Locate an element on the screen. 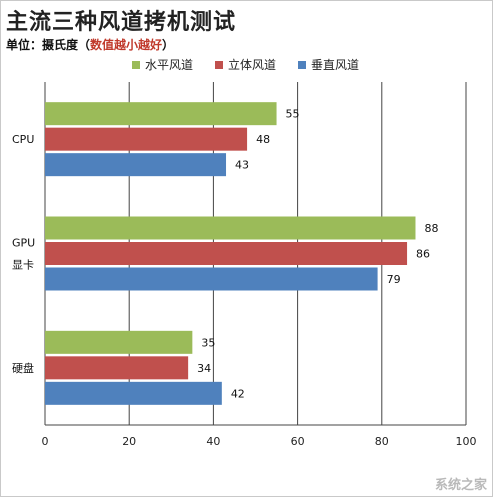 This screenshot has width=493, height=497. category-label: 显卡 is located at coordinates (23, 265).